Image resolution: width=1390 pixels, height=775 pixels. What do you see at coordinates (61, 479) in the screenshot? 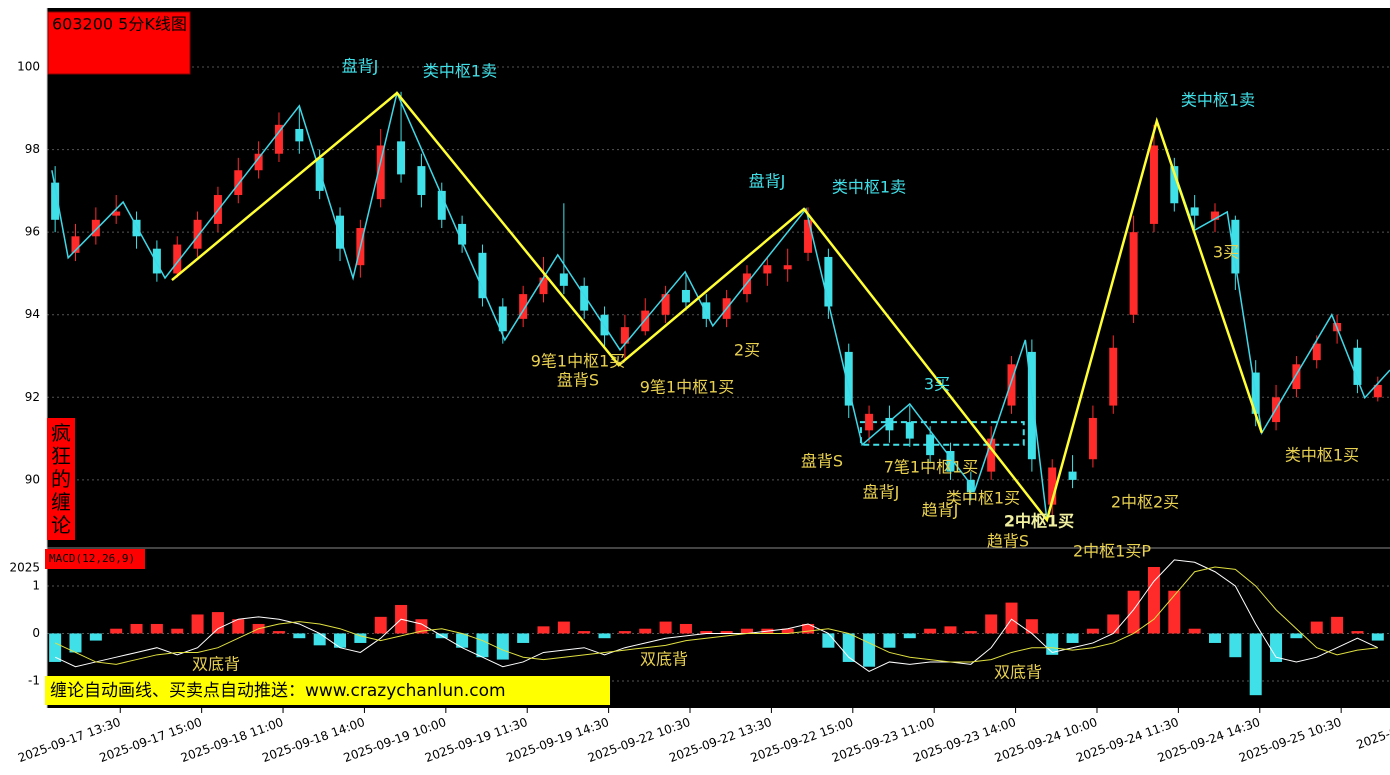
I see `side-label: 疯狂的缠论` at bounding box center [61, 479].